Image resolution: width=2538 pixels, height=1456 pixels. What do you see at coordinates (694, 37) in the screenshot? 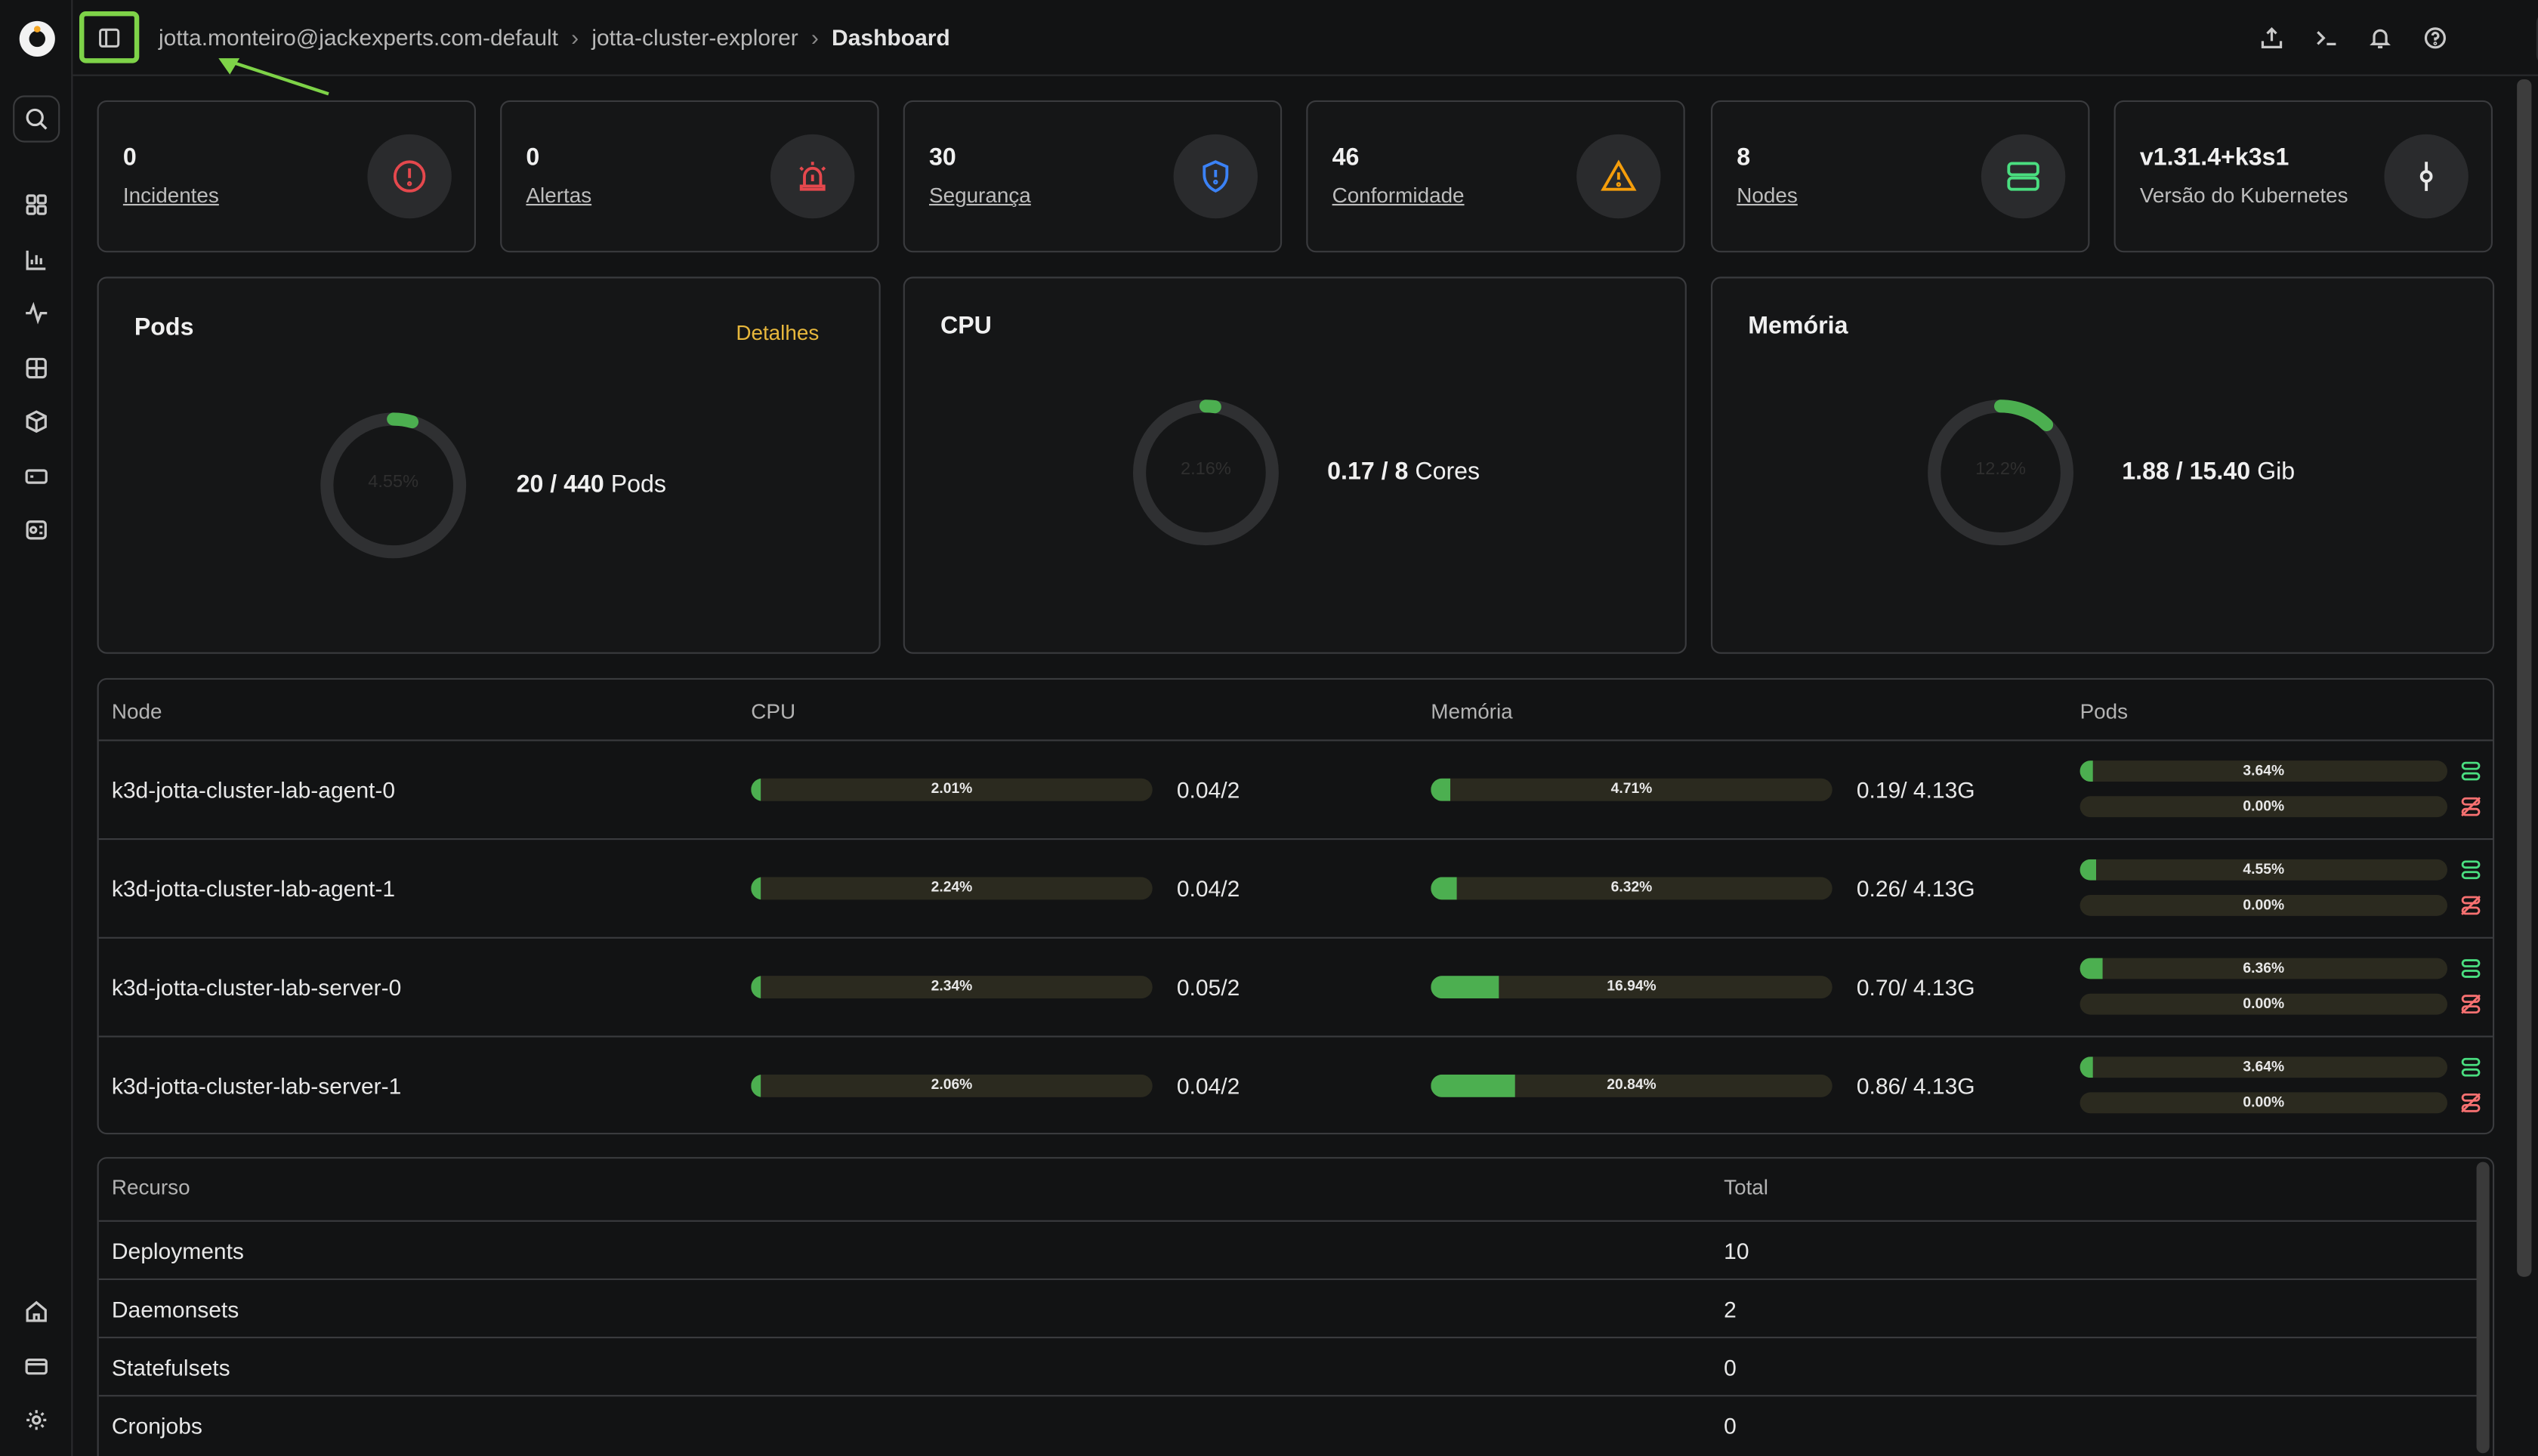
I see `breadcrumb-cluster: jotta-cluster-explorer` at bounding box center [694, 37].